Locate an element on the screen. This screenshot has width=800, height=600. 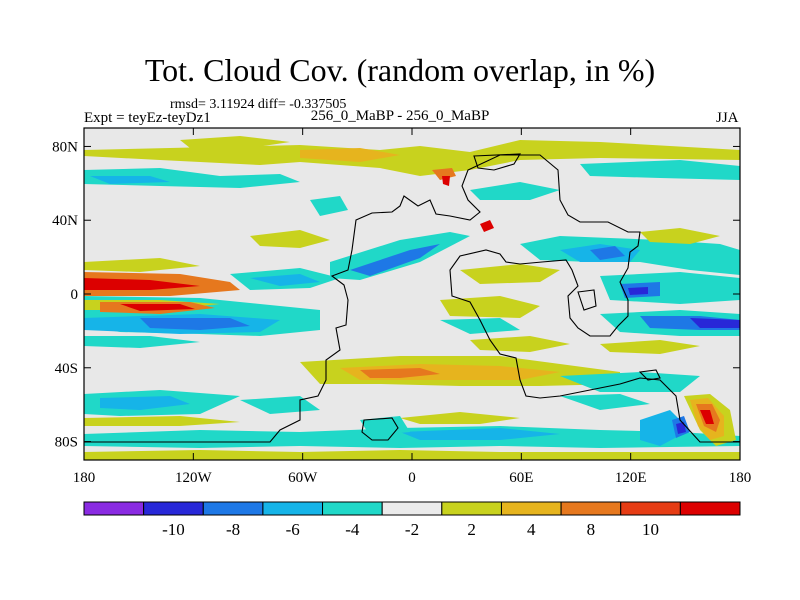
stats-label: rmsd= 3.11924 diff= -0.337505 is located at coordinates (258, 104).